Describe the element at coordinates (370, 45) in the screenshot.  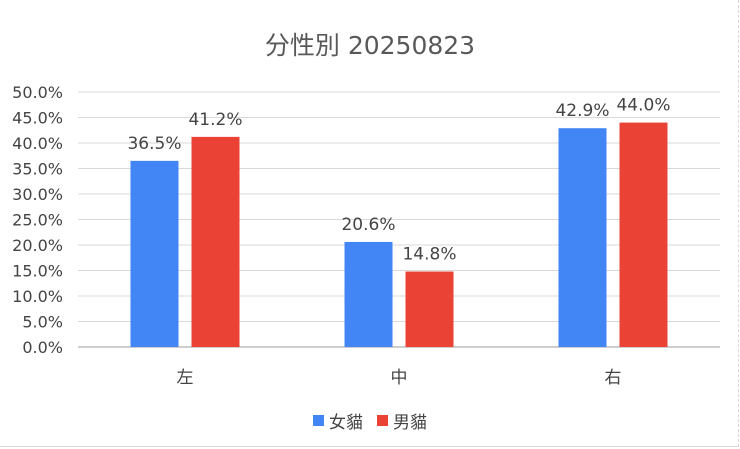
I see `chart-title: 分性別 20250823` at that location.